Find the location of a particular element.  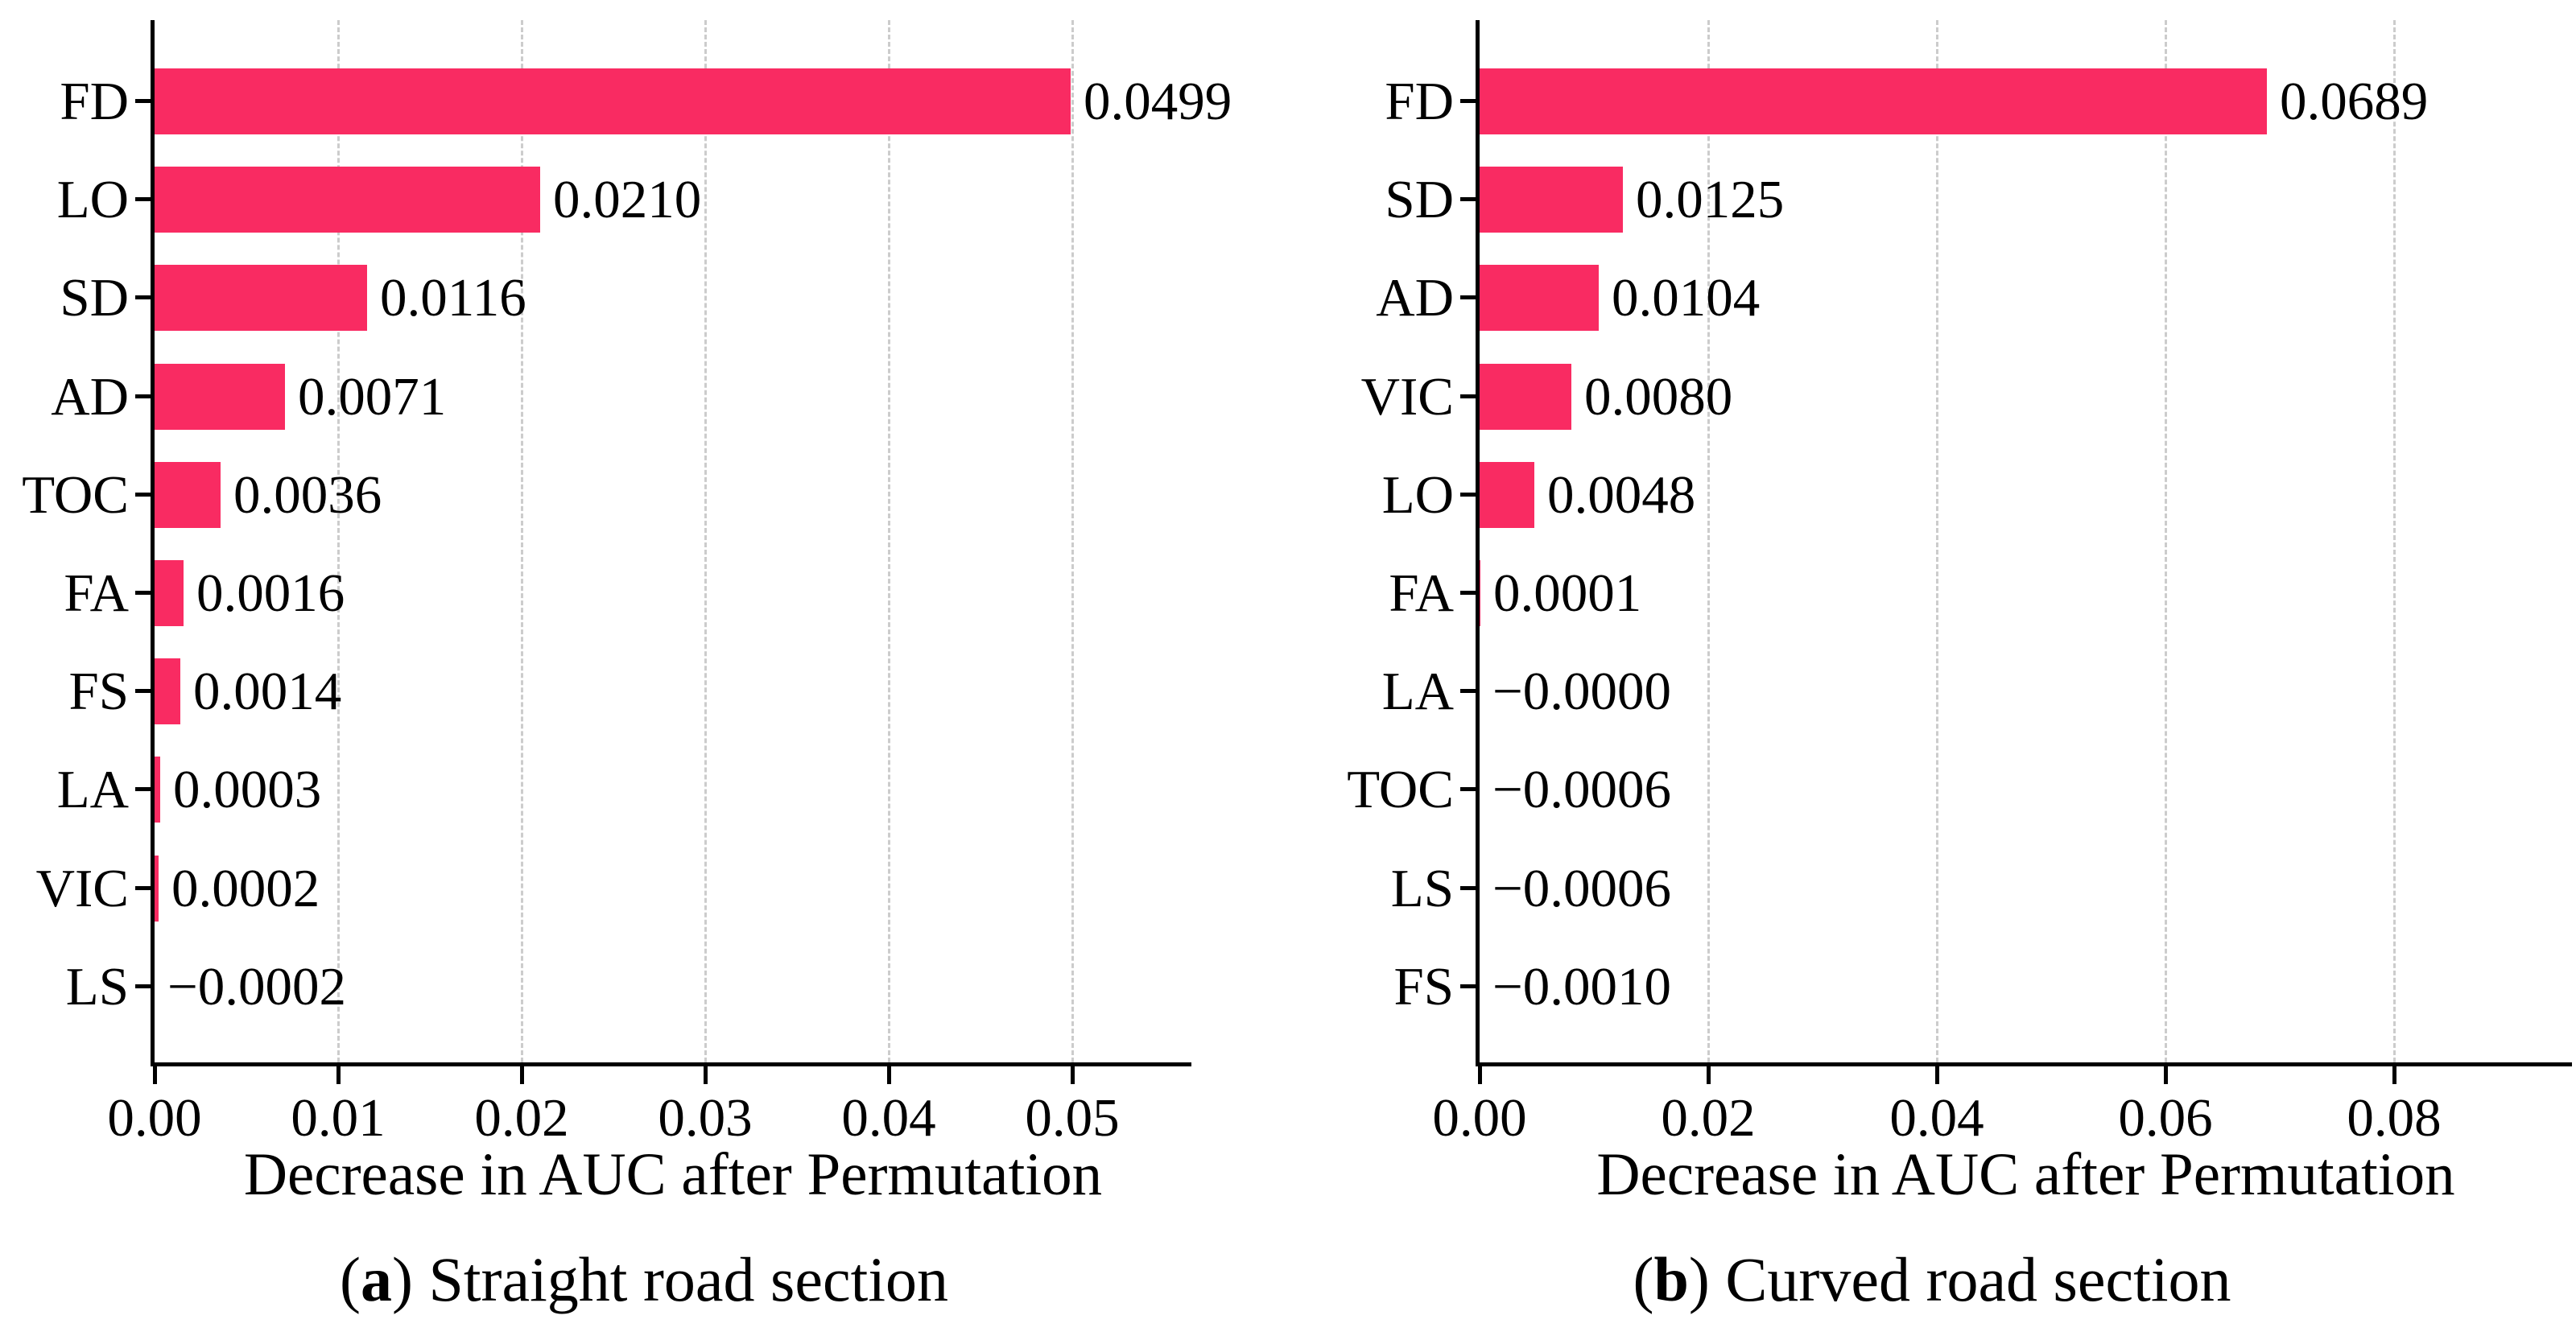

caption-paren-close: ) is located at coordinates (1707, 1279).